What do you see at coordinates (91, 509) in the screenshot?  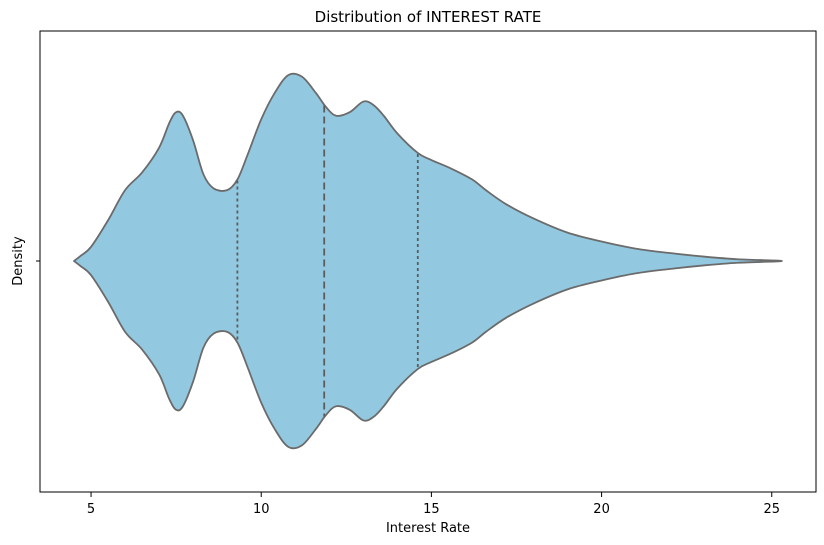 I see `x-tick-label: 5` at bounding box center [91, 509].